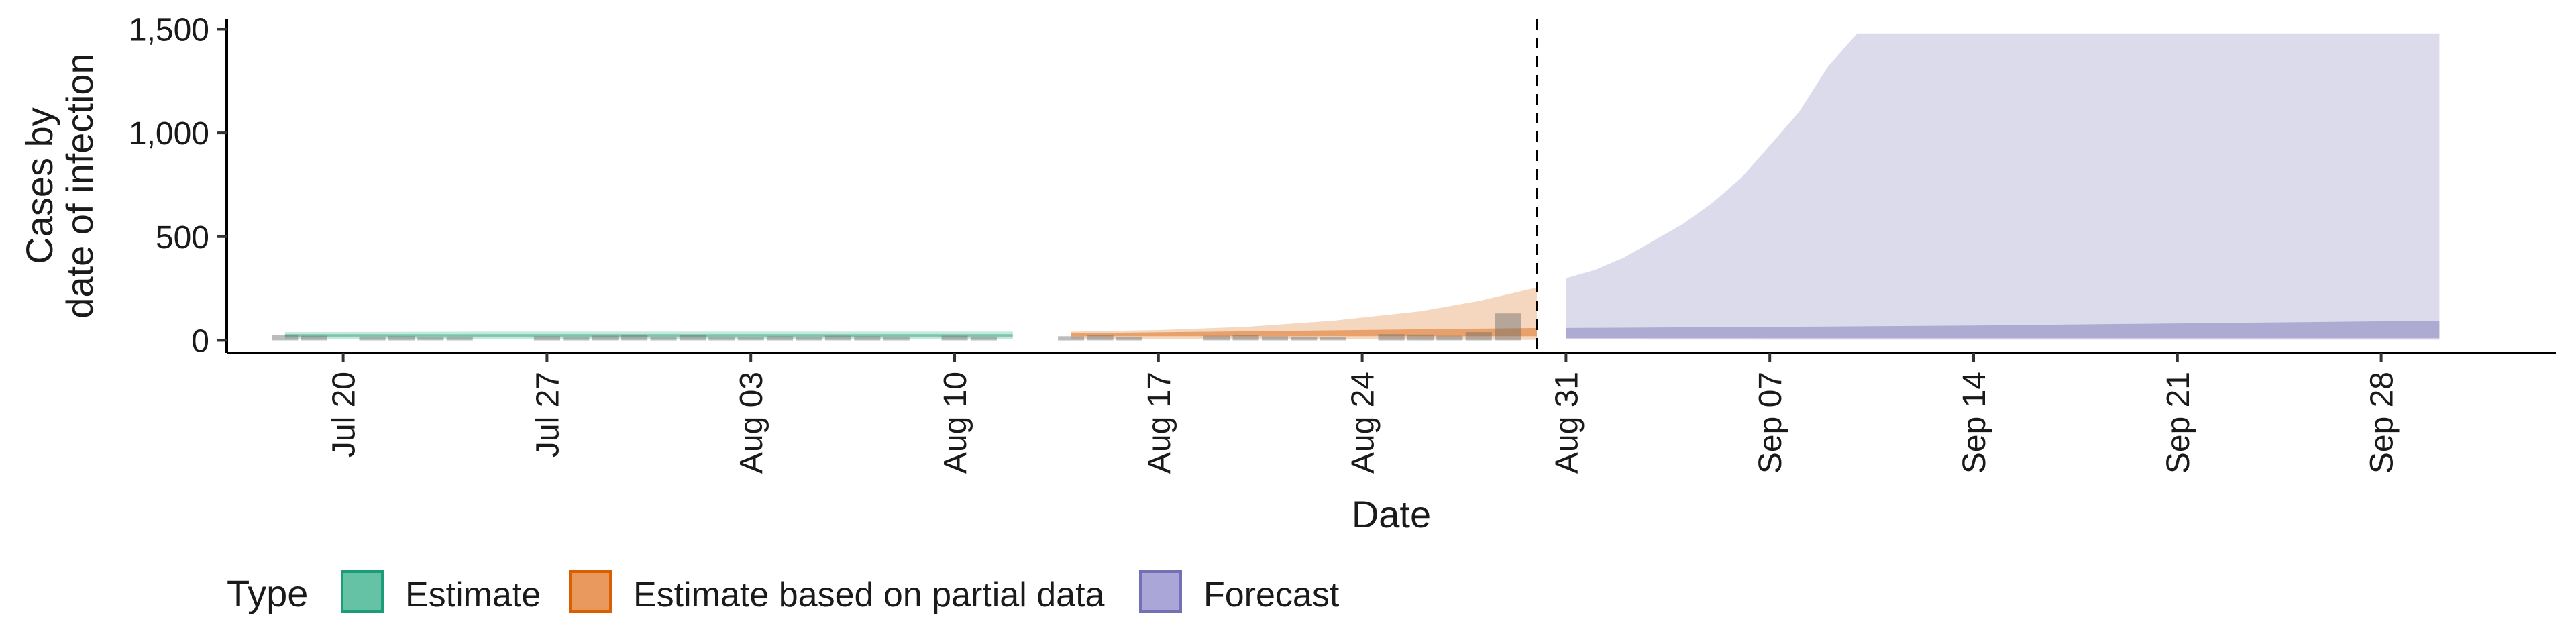 The height and width of the screenshot is (644, 2576). What do you see at coordinates (344, 415) in the screenshot?
I see `x-tick-label: Jul 20` at bounding box center [344, 415].